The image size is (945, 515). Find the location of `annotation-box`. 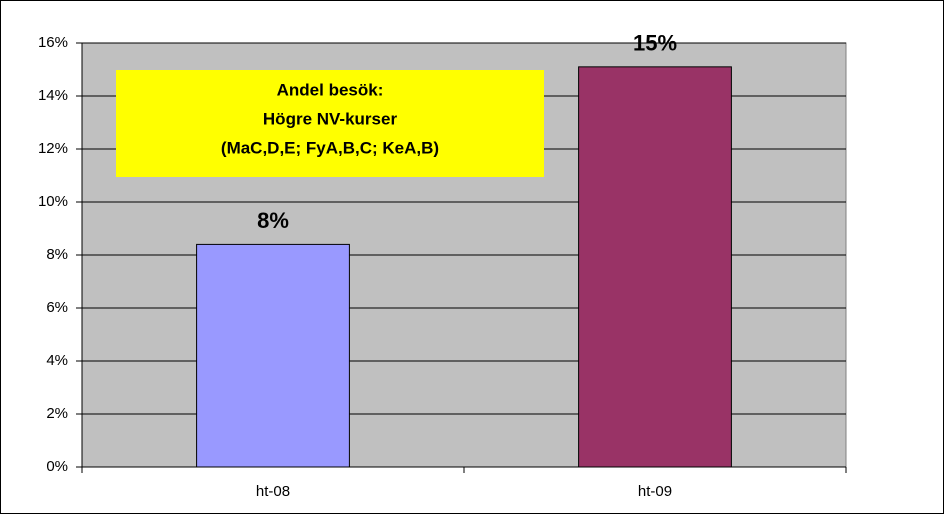

annotation-box is located at coordinates (330, 123).